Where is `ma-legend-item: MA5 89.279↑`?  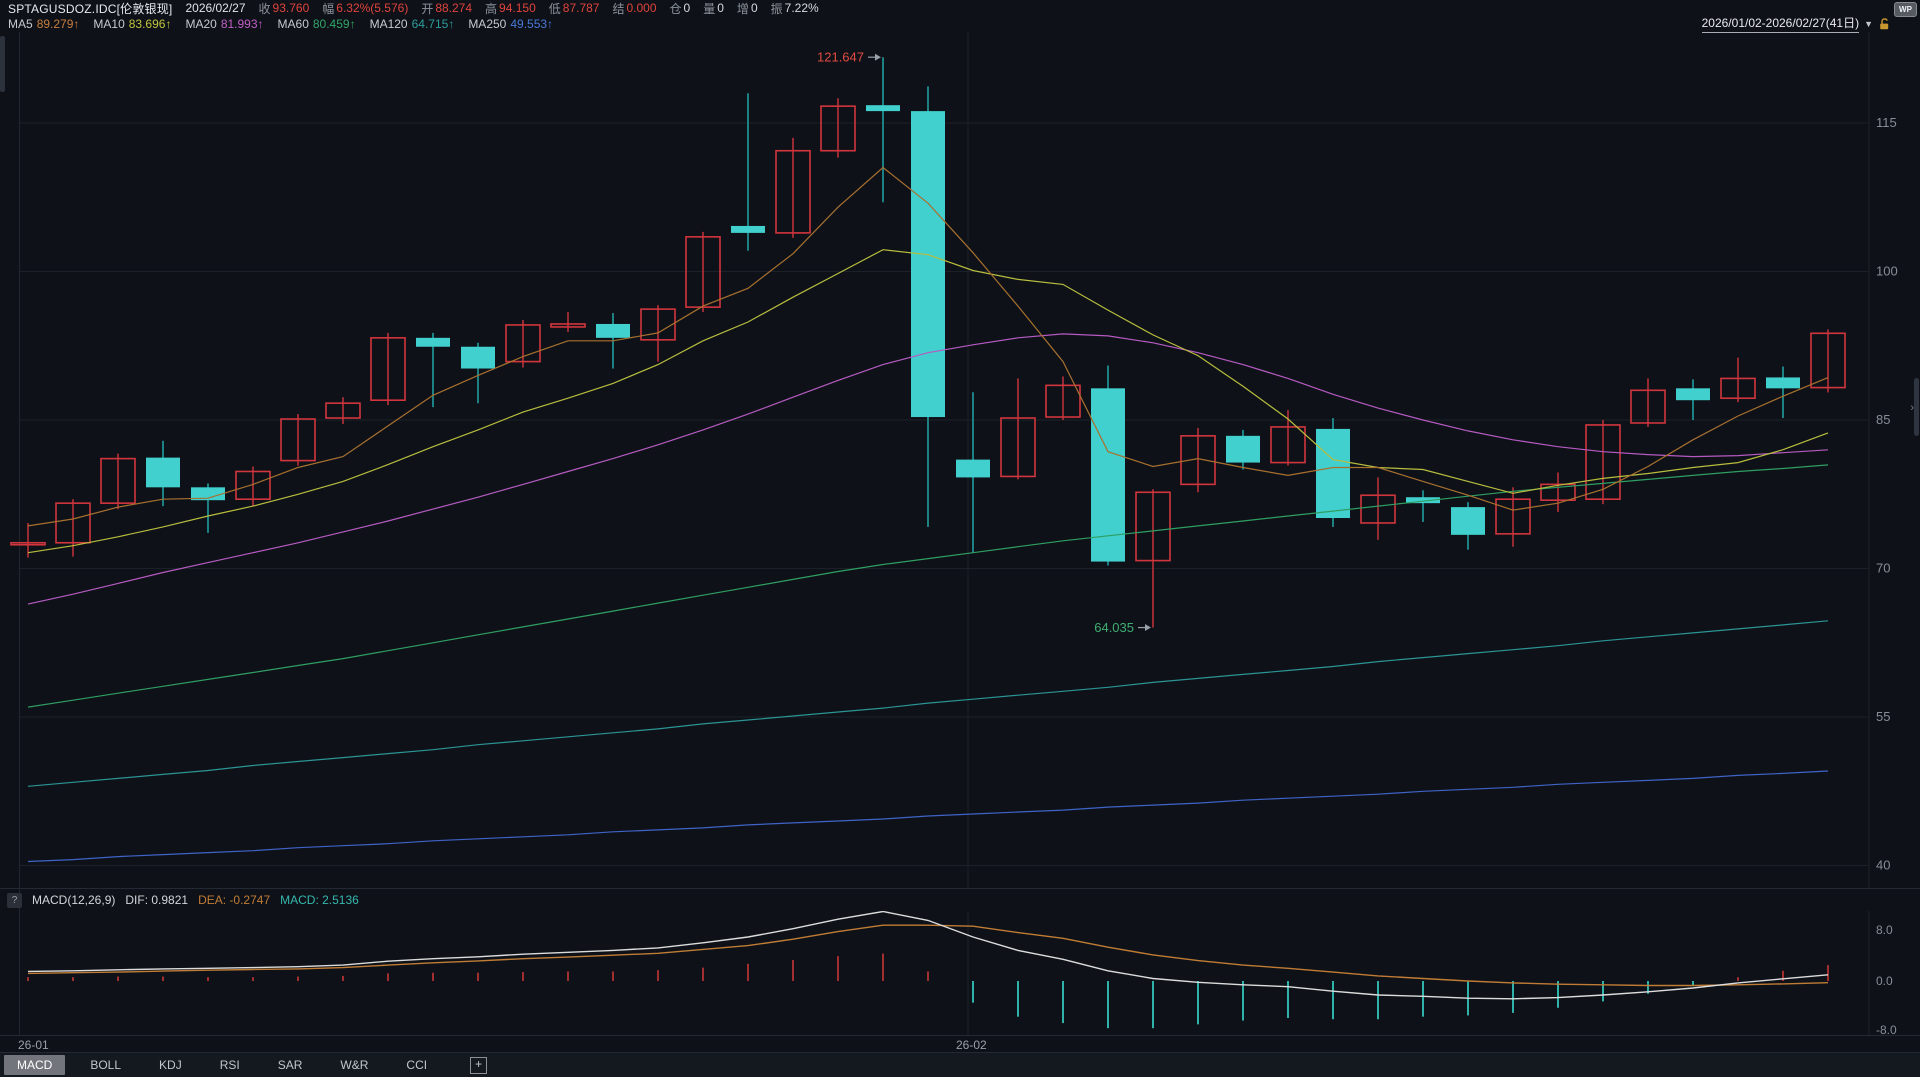
ma-legend-item: MA5 89.279↑ is located at coordinates (43, 24).